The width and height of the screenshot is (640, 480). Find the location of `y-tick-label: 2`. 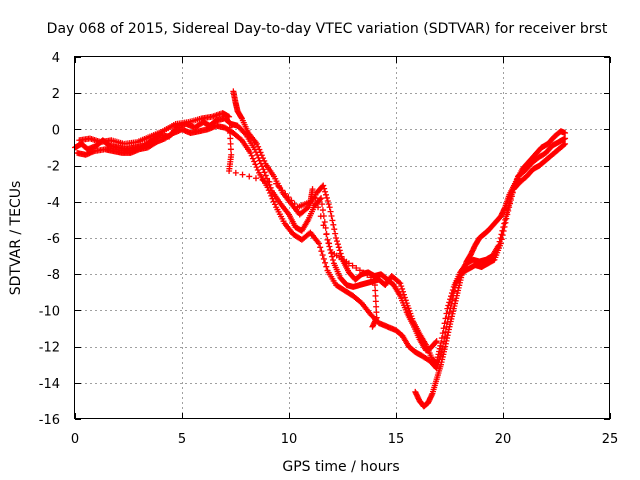

y-tick-label: 2 is located at coordinates (56, 94).